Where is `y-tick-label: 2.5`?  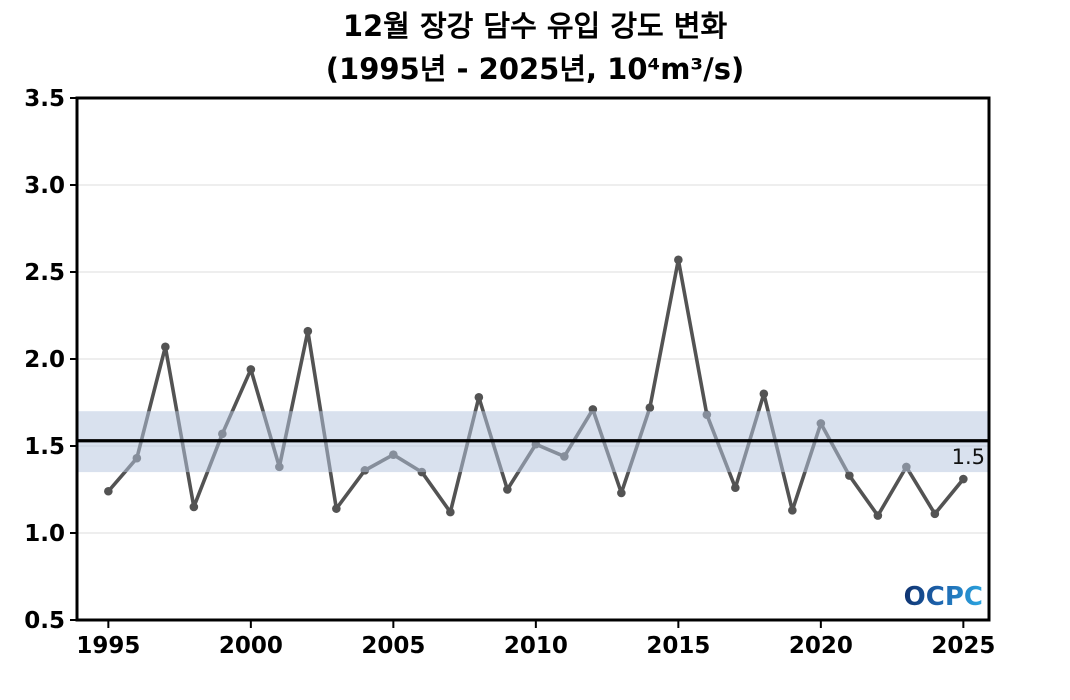
y-tick-label: 2.5 is located at coordinates (44, 273).